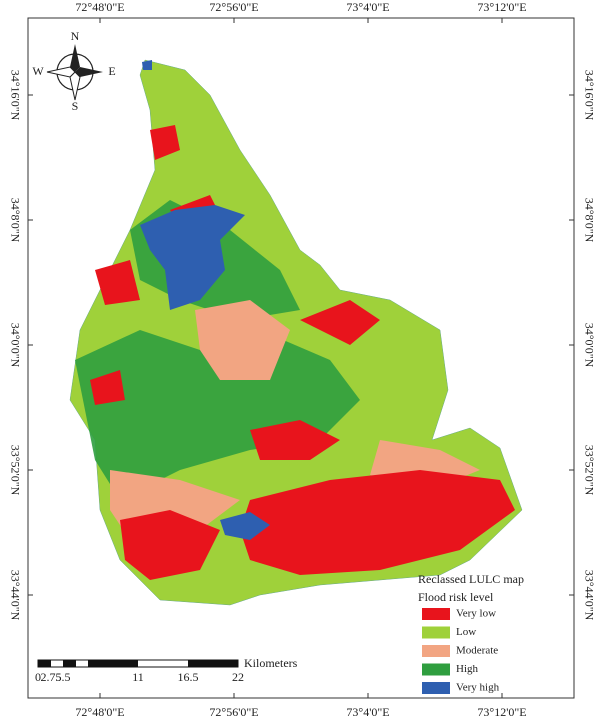 The image size is (600, 723). I want to click on scale-unit: Kilometers, so click(271, 663).